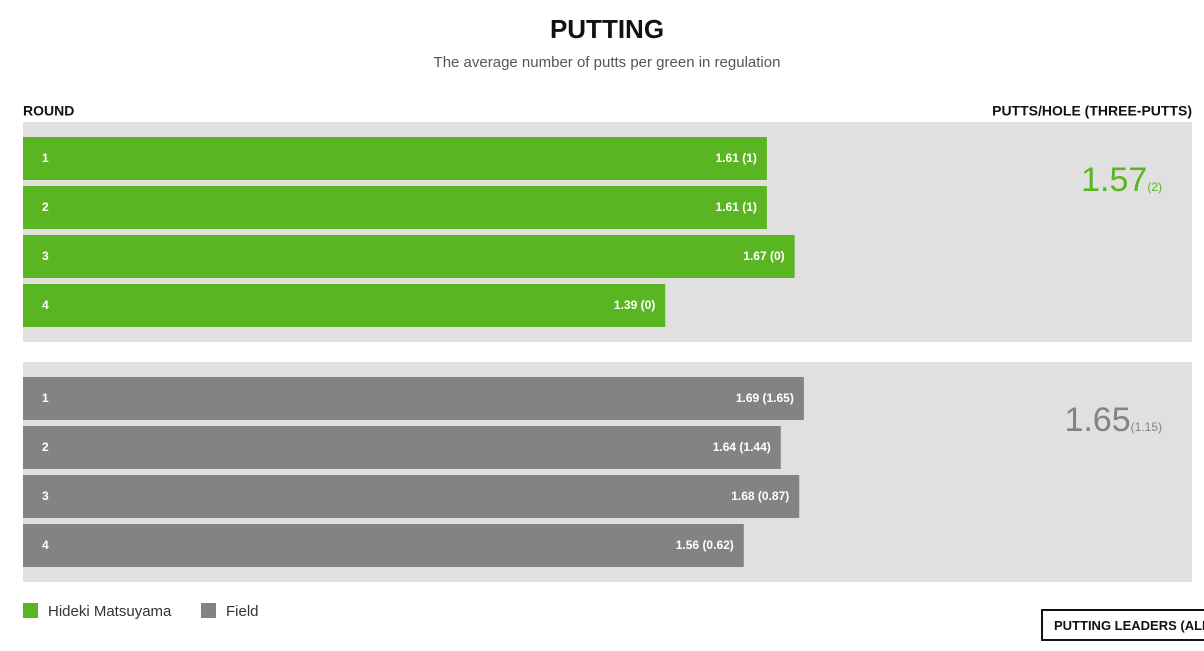 The height and width of the screenshot is (651, 1204). Describe the element at coordinates (242, 611) in the screenshot. I see `legend-label: Field` at that location.